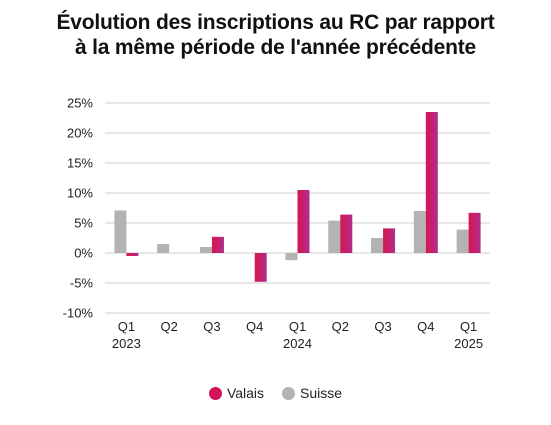  Describe the element at coordinates (126, 343) in the screenshot. I see `x-tick-year: 2023` at that location.